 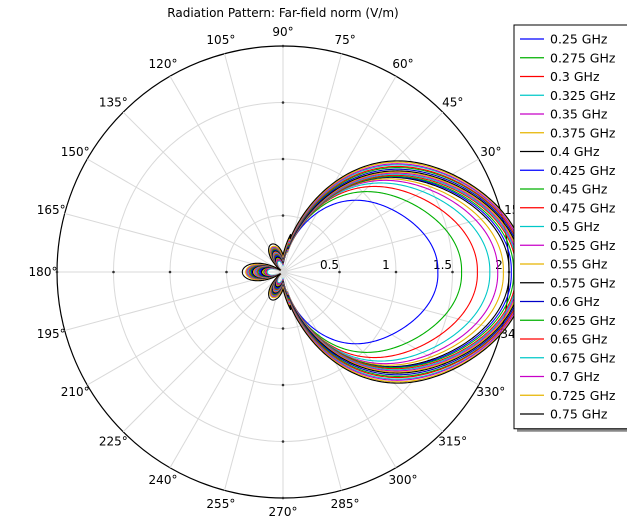 I want to click on legend-entry-16: 0.65 GHz, so click(x=579, y=339).